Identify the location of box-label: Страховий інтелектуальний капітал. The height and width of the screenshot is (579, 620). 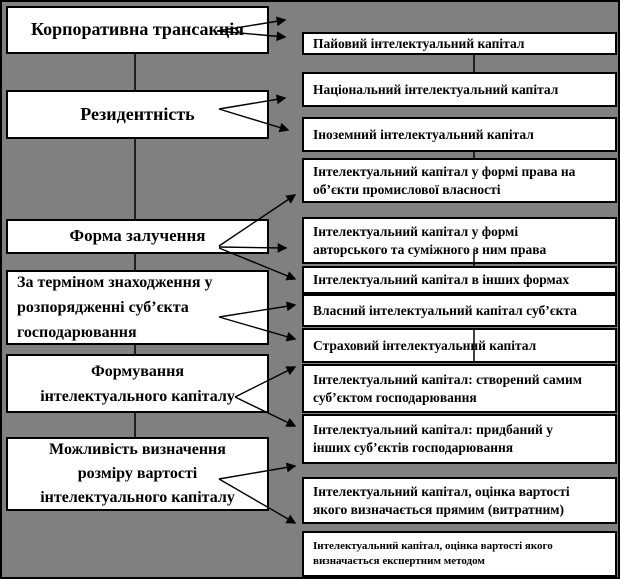
(425, 345).